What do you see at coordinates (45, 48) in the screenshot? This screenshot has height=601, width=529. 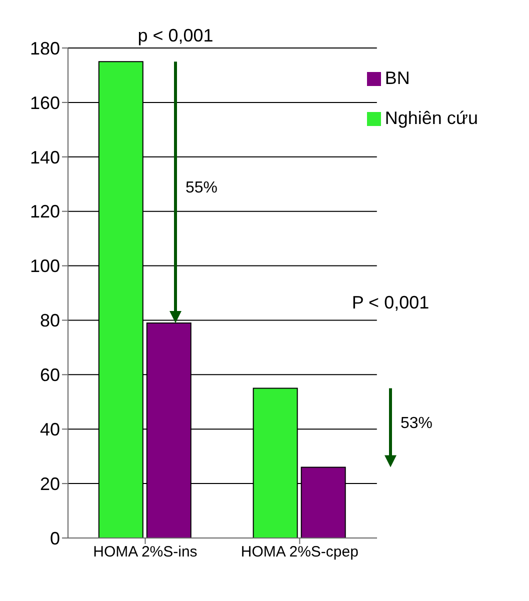 I see `y-tick-label: 180` at bounding box center [45, 48].